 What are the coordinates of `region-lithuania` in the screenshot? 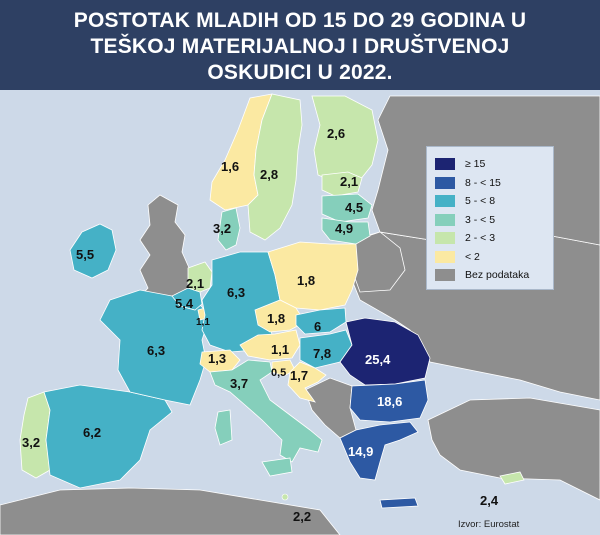 It's located at (346, 231).